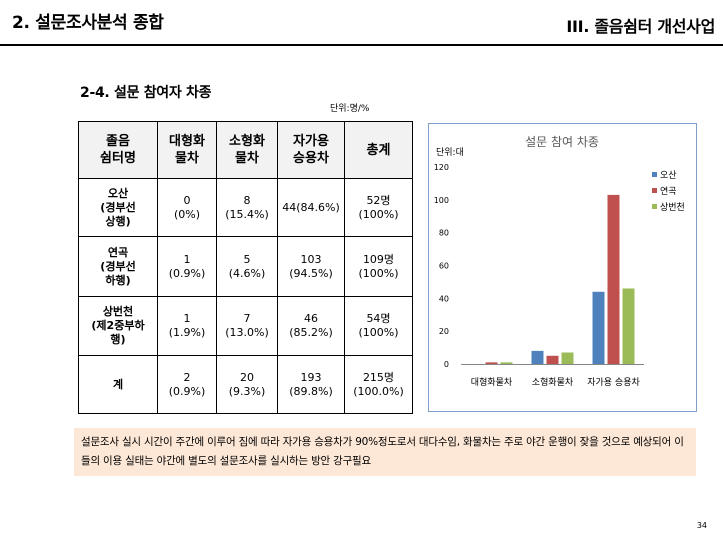 The width and height of the screenshot is (723, 542). Describe the element at coordinates (378, 326) in the screenshot. I see `table-cell: 54명 (100%)` at that location.